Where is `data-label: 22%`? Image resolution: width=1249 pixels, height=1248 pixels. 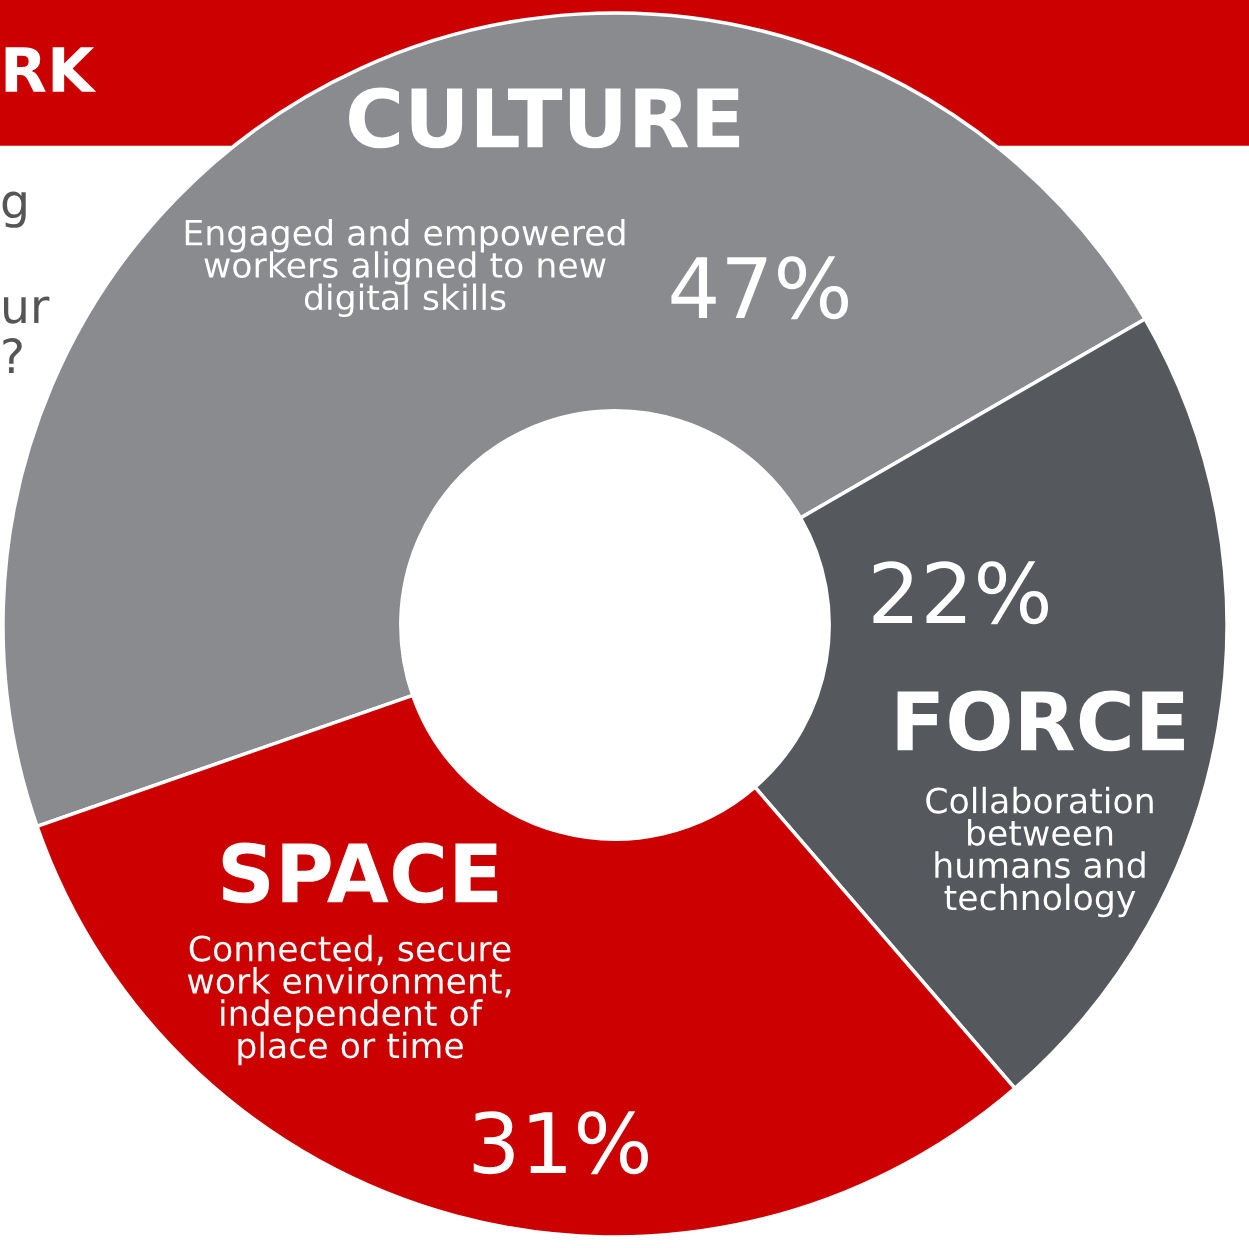
data-label: 22% is located at coordinates (961, 593).